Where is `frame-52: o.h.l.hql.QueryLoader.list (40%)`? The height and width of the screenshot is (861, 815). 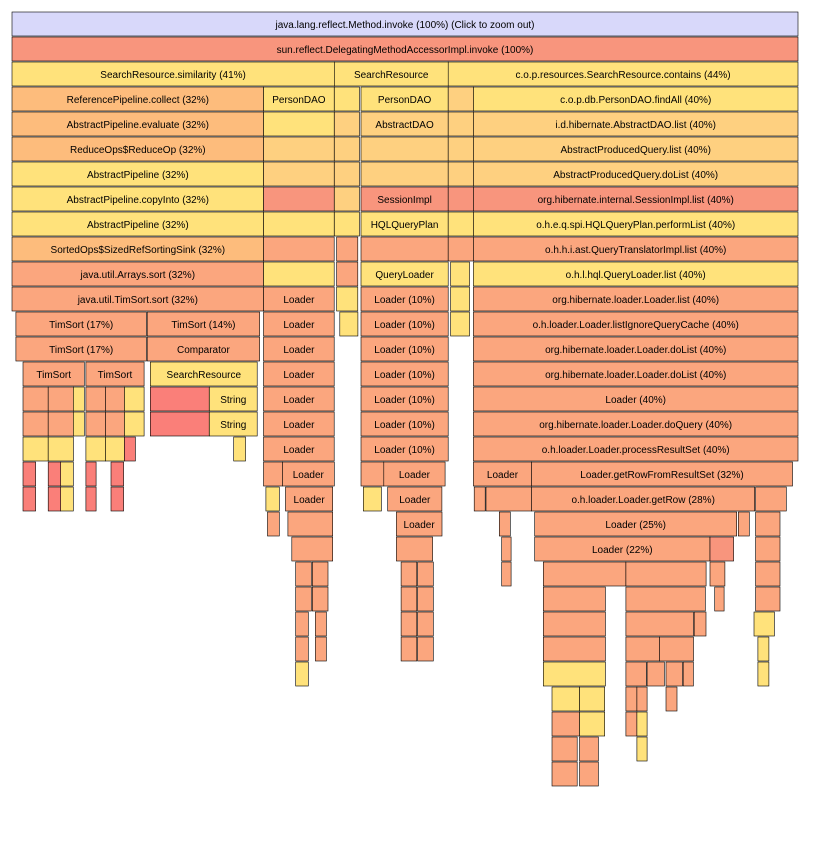 frame-52: o.h.l.hql.QueryLoader.list (40%) is located at coordinates (636, 274).